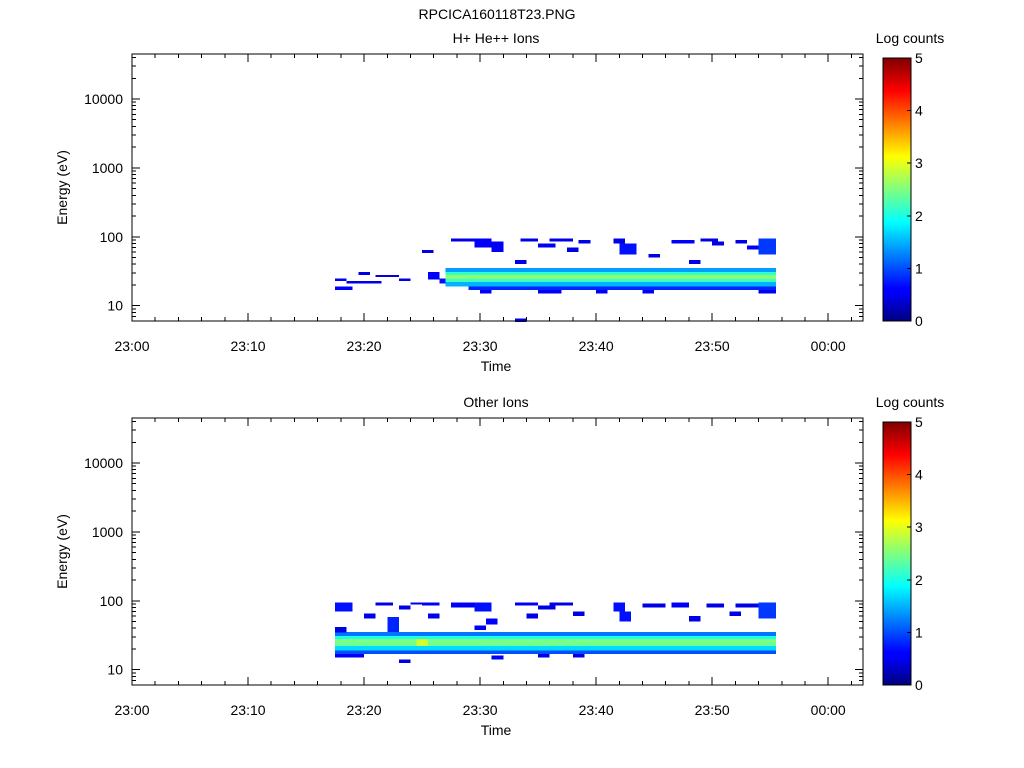  What do you see at coordinates (248, 346) in the screenshot?
I see `p0-x-tick-label: 23:10` at bounding box center [248, 346].